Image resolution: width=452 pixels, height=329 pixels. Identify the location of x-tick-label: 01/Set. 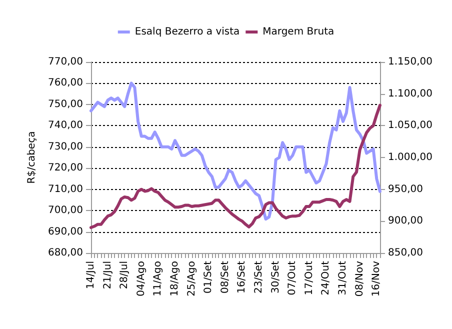
(208, 277).